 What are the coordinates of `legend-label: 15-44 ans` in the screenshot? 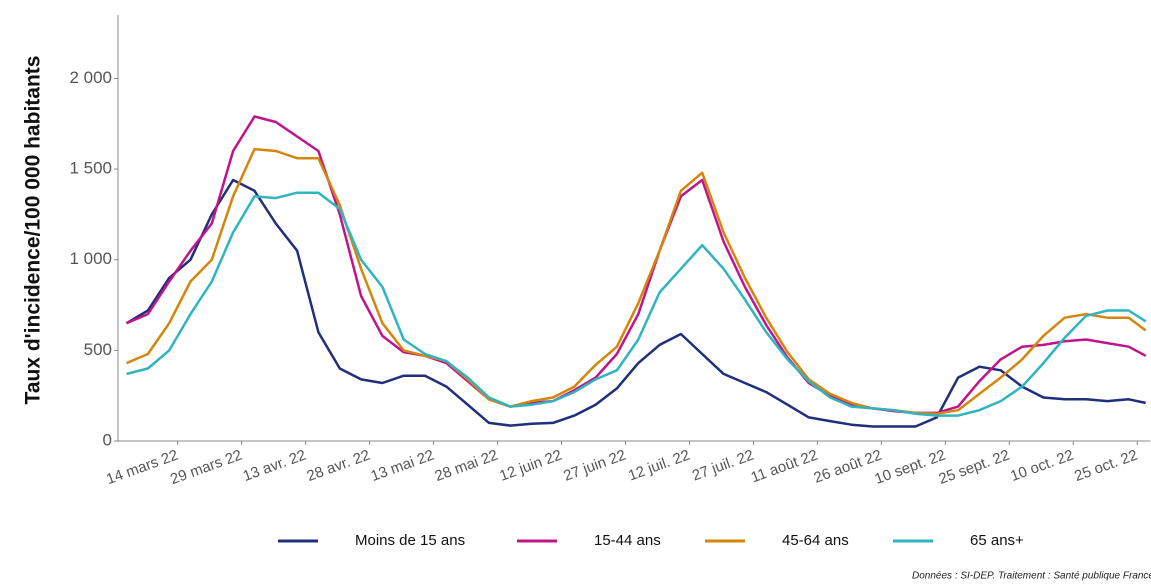 It's located at (627, 540).